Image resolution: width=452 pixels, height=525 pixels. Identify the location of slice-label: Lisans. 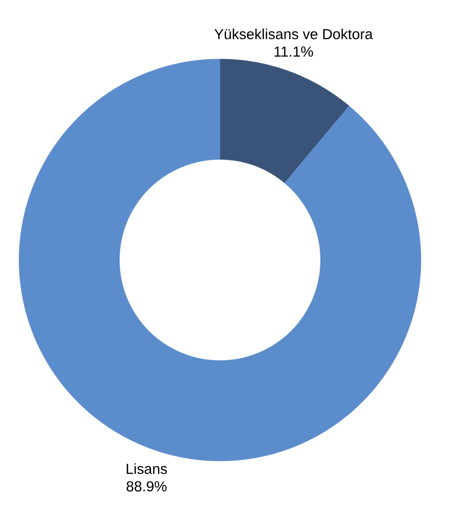
(146, 468).